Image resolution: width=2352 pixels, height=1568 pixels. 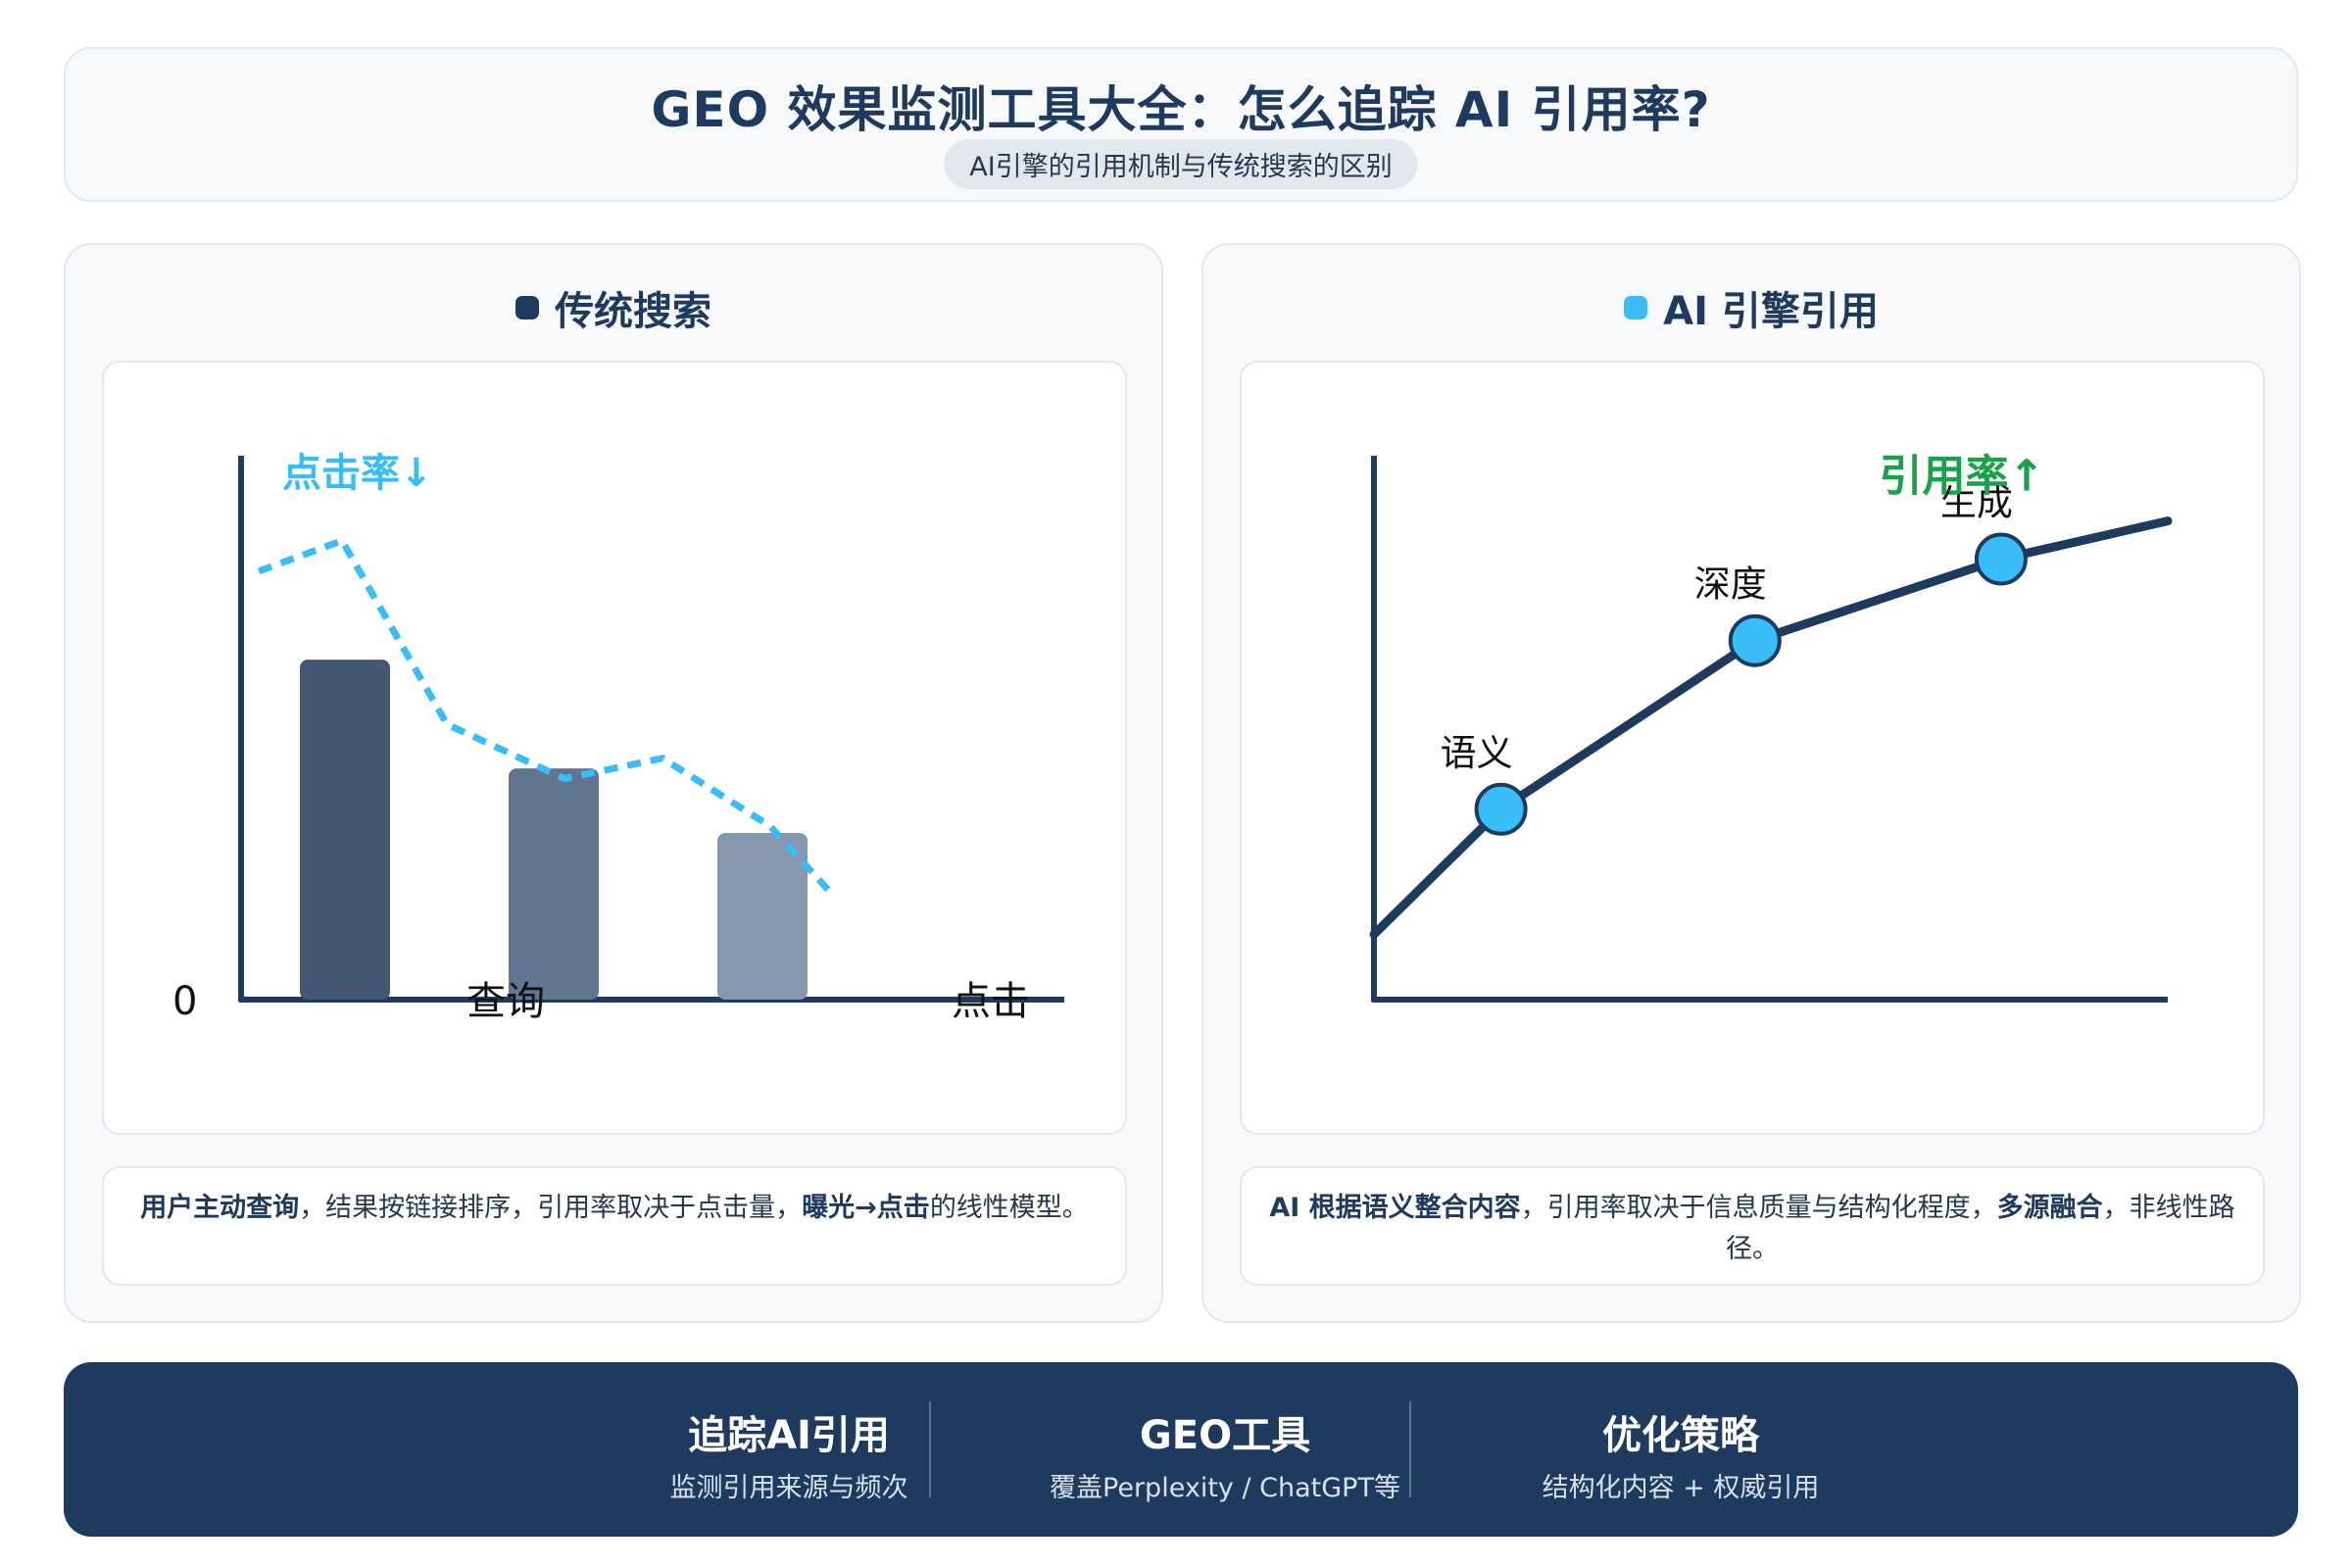 I want to click on feature-title: 追踪AI引用, so click(x=789, y=1435).